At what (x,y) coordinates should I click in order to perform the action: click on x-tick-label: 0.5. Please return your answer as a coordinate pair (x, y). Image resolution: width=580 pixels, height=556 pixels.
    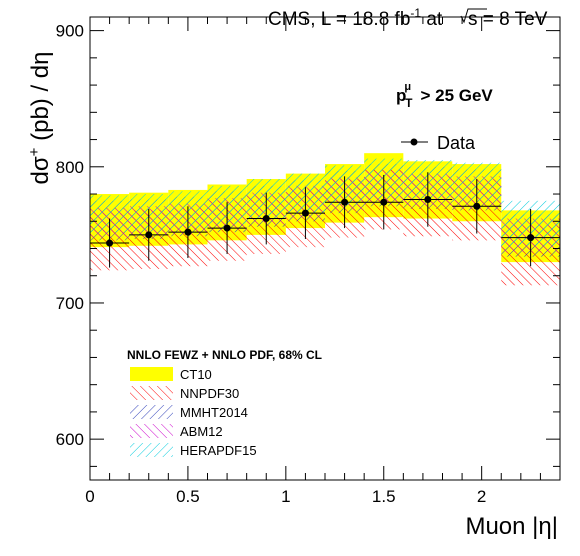
    Looking at the image, I should click on (188, 496).